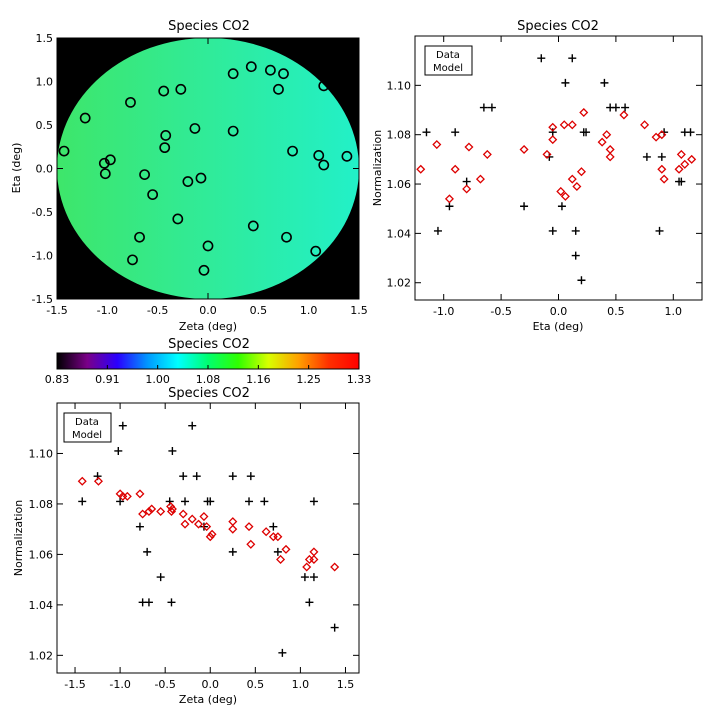 This screenshot has width=720, height=720. I want to click on map-x-tick-label: 1.5, so click(359, 310).